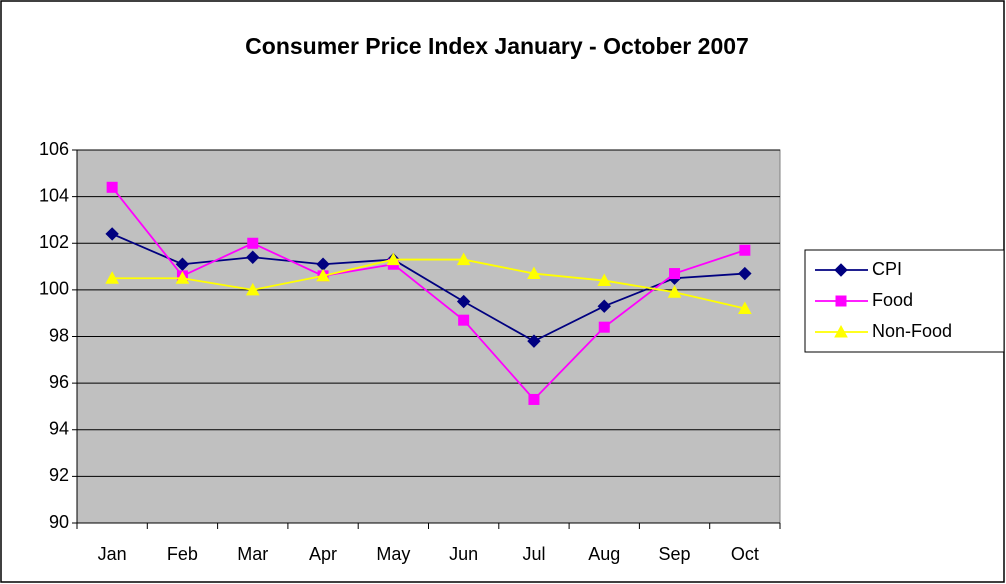  I want to click on x-tick-label: Feb, so click(182, 554).